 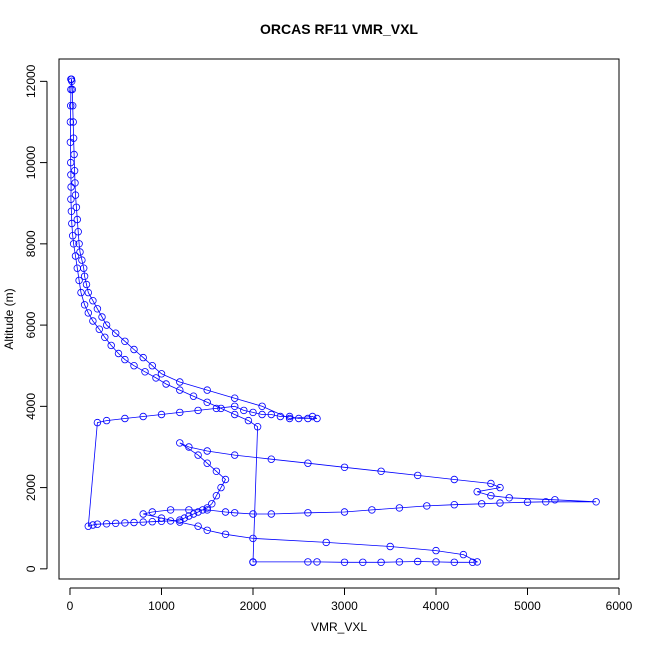 I want to click on x-tick-label: 3000, so click(x=344, y=606).